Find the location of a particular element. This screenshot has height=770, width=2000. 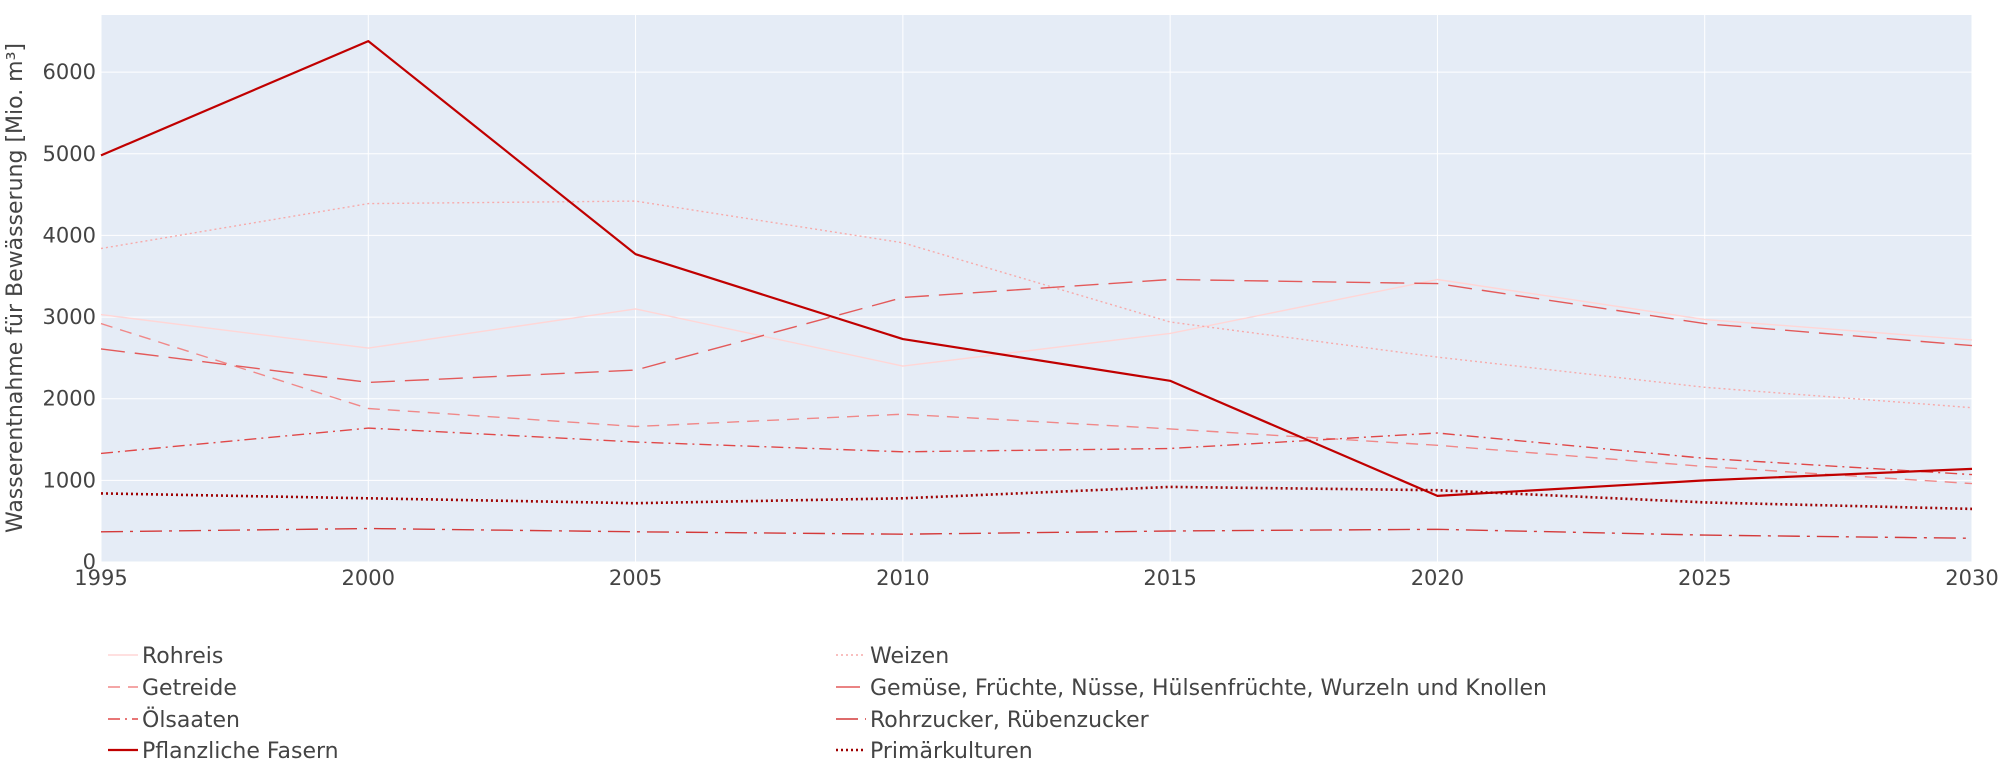

x-tick-label: 2025 is located at coordinates (1704, 578).